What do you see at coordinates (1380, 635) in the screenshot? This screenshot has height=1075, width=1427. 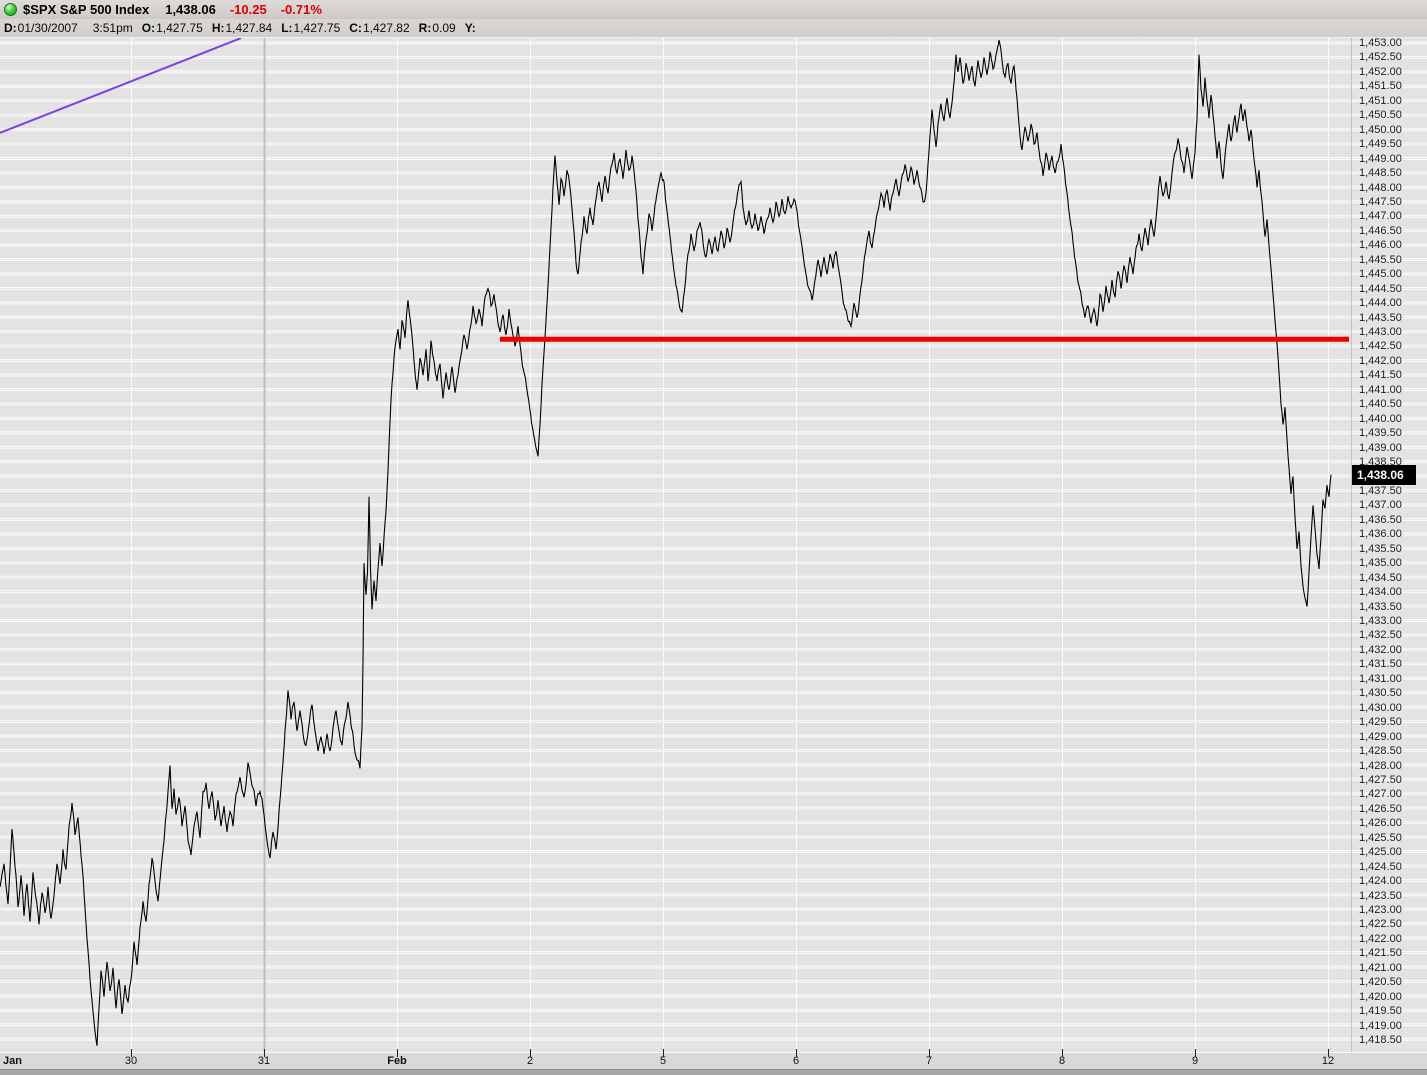 I see `y-axis-label: 1,432.50` at bounding box center [1380, 635].